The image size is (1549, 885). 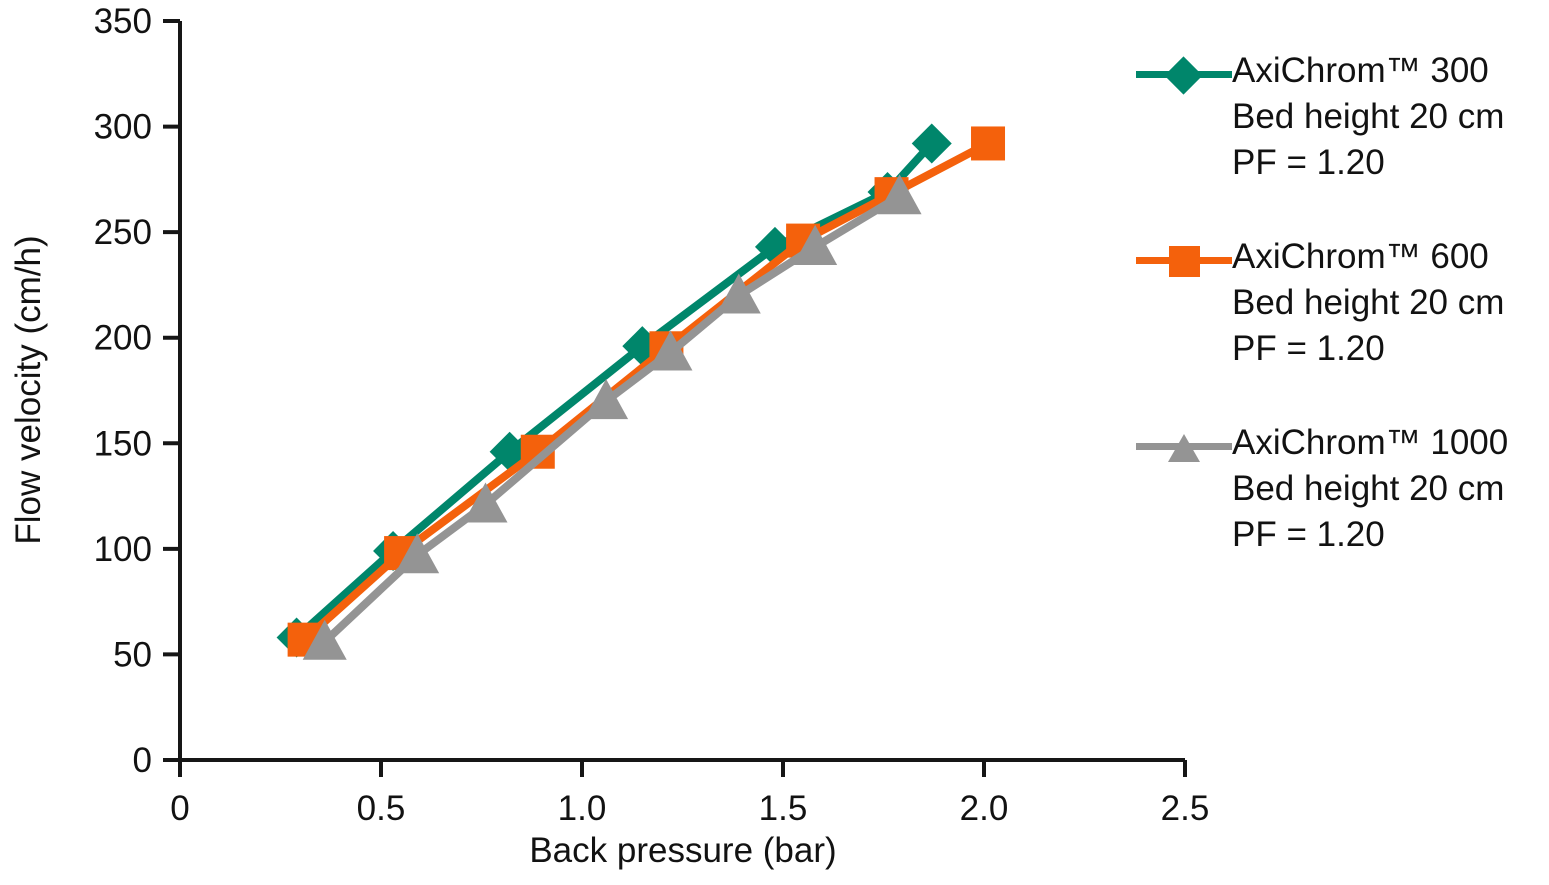 What do you see at coordinates (132, 654) in the screenshot?
I see `y-axis-tick-label: 50` at bounding box center [132, 654].